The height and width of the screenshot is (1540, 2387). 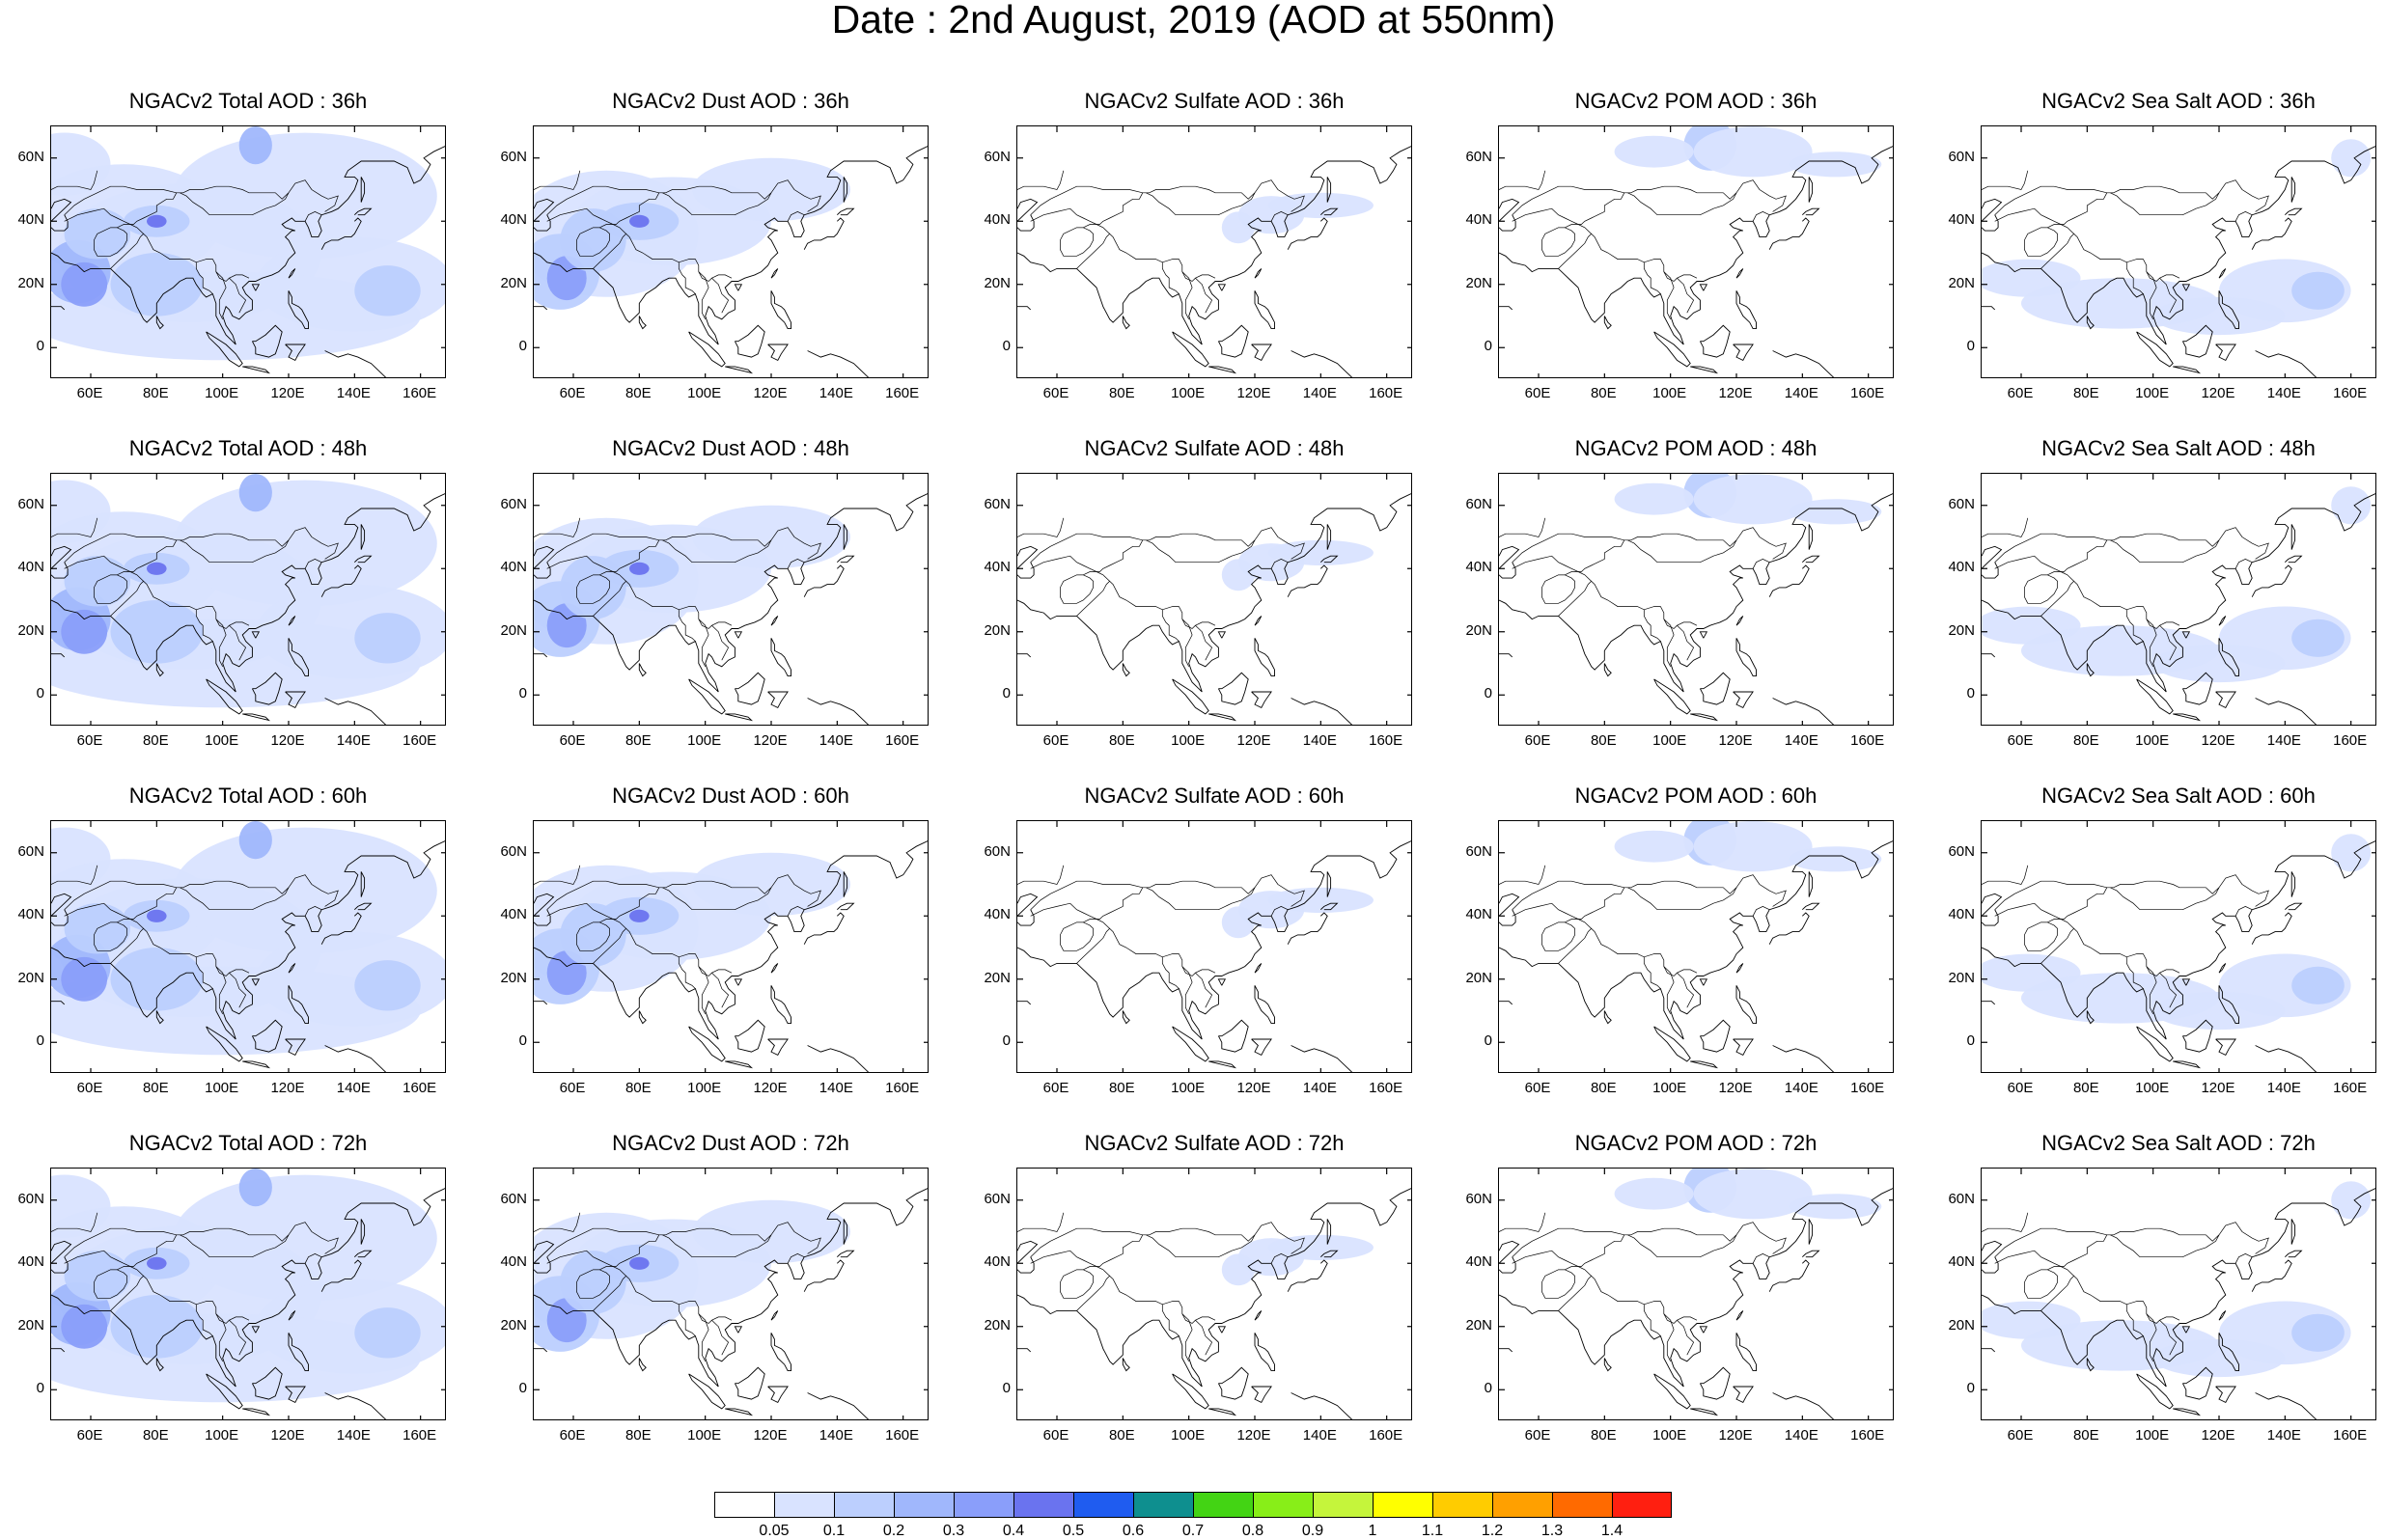 I want to click on panel-title: NGACv2 Sulfate AOD : 60h, so click(x=1214, y=796).